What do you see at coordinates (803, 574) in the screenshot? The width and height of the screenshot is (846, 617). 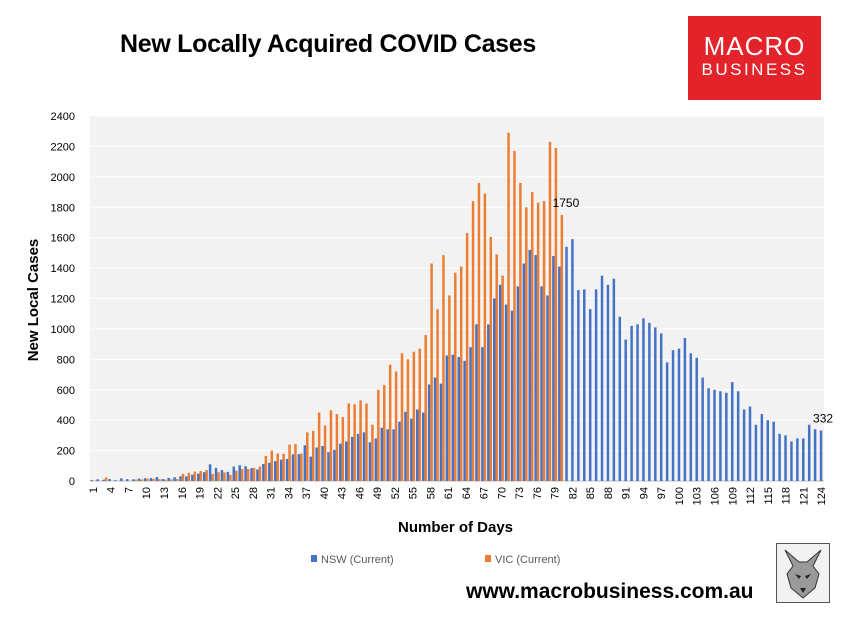 I see `wolf-icon` at bounding box center [803, 574].